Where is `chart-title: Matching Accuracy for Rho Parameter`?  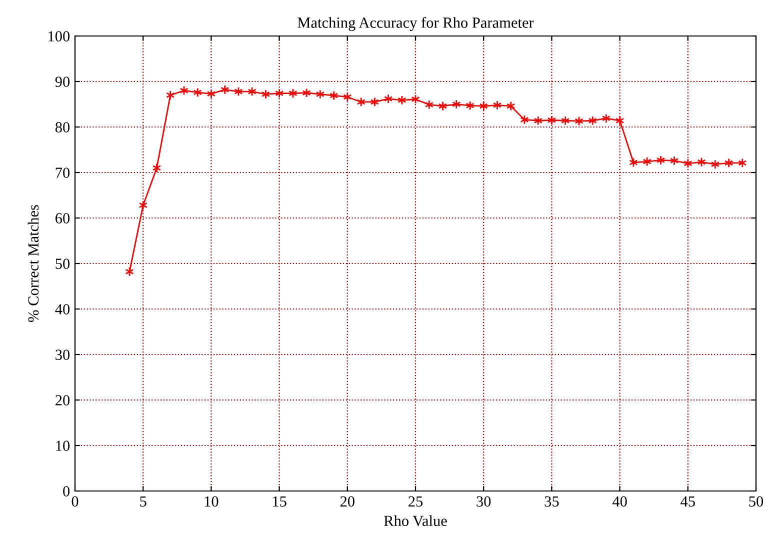
chart-title: Matching Accuracy for Rho Parameter is located at coordinates (416, 23).